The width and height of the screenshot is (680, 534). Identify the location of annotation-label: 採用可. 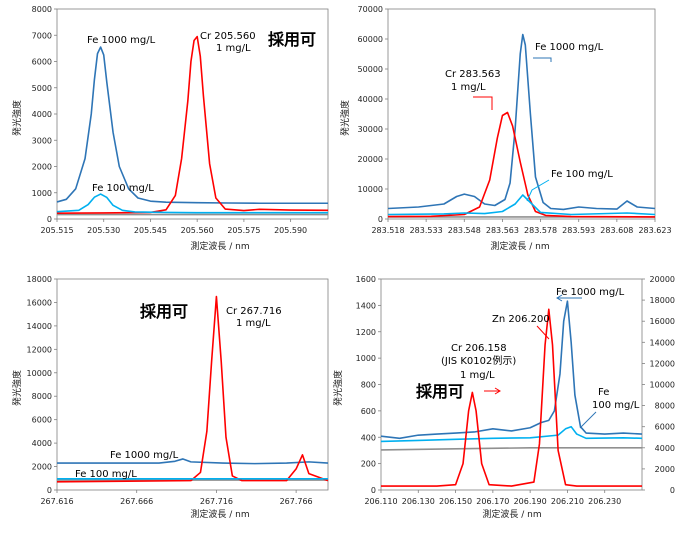
(292, 39).